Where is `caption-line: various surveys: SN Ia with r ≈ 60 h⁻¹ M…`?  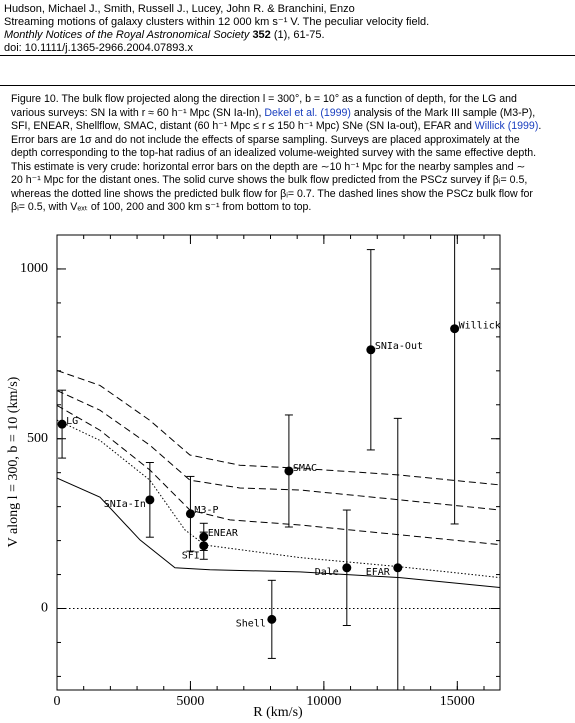 caption-line: various surveys: SN Ia with r ≈ 60 h⁻¹ M… is located at coordinates (276, 114).